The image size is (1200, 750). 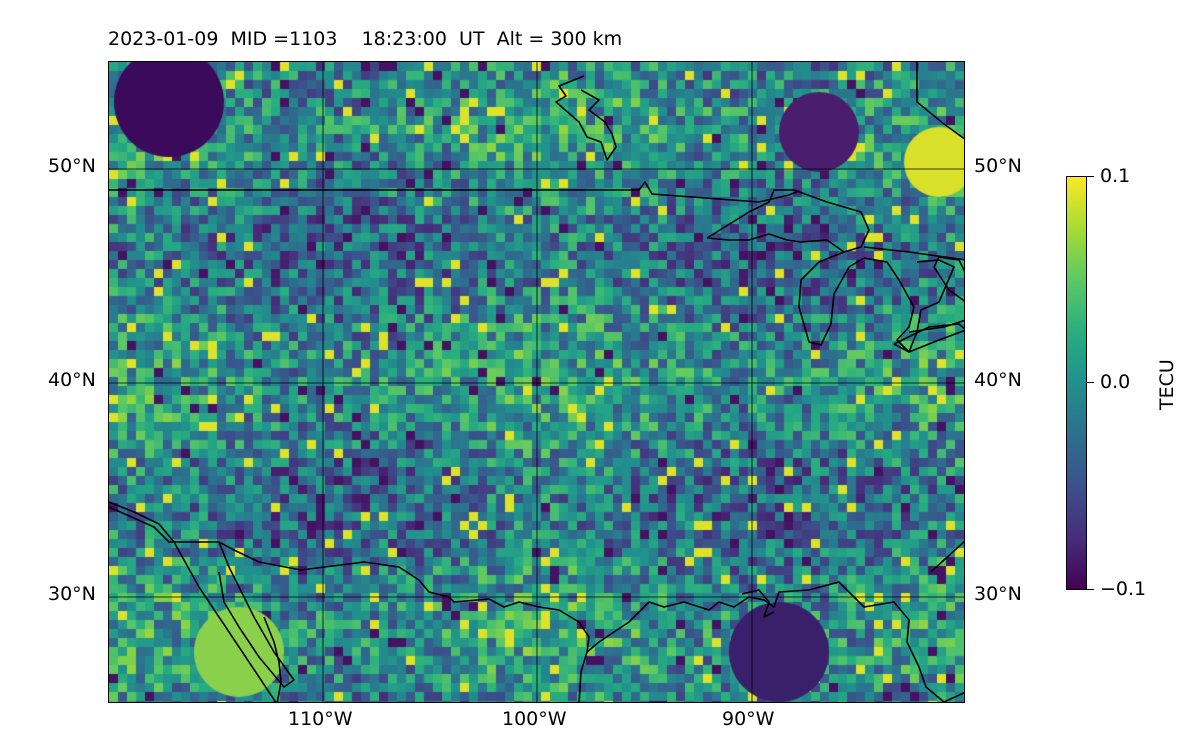 I want to click on lake-superior, so click(x=788, y=221).